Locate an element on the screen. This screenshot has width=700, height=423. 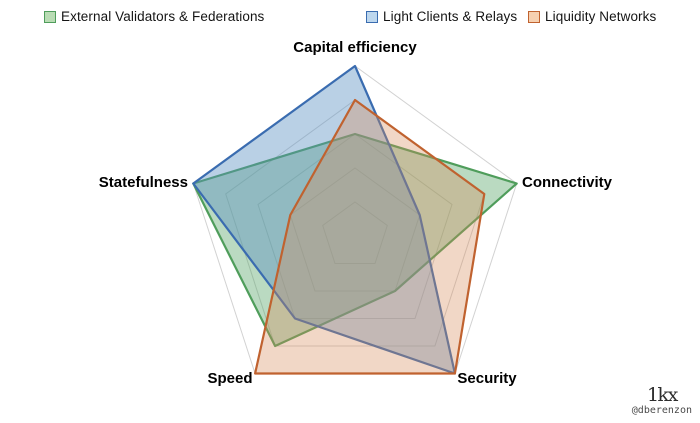
attribution-footer: 1kx @dberenzon is located at coordinates (662, 401).